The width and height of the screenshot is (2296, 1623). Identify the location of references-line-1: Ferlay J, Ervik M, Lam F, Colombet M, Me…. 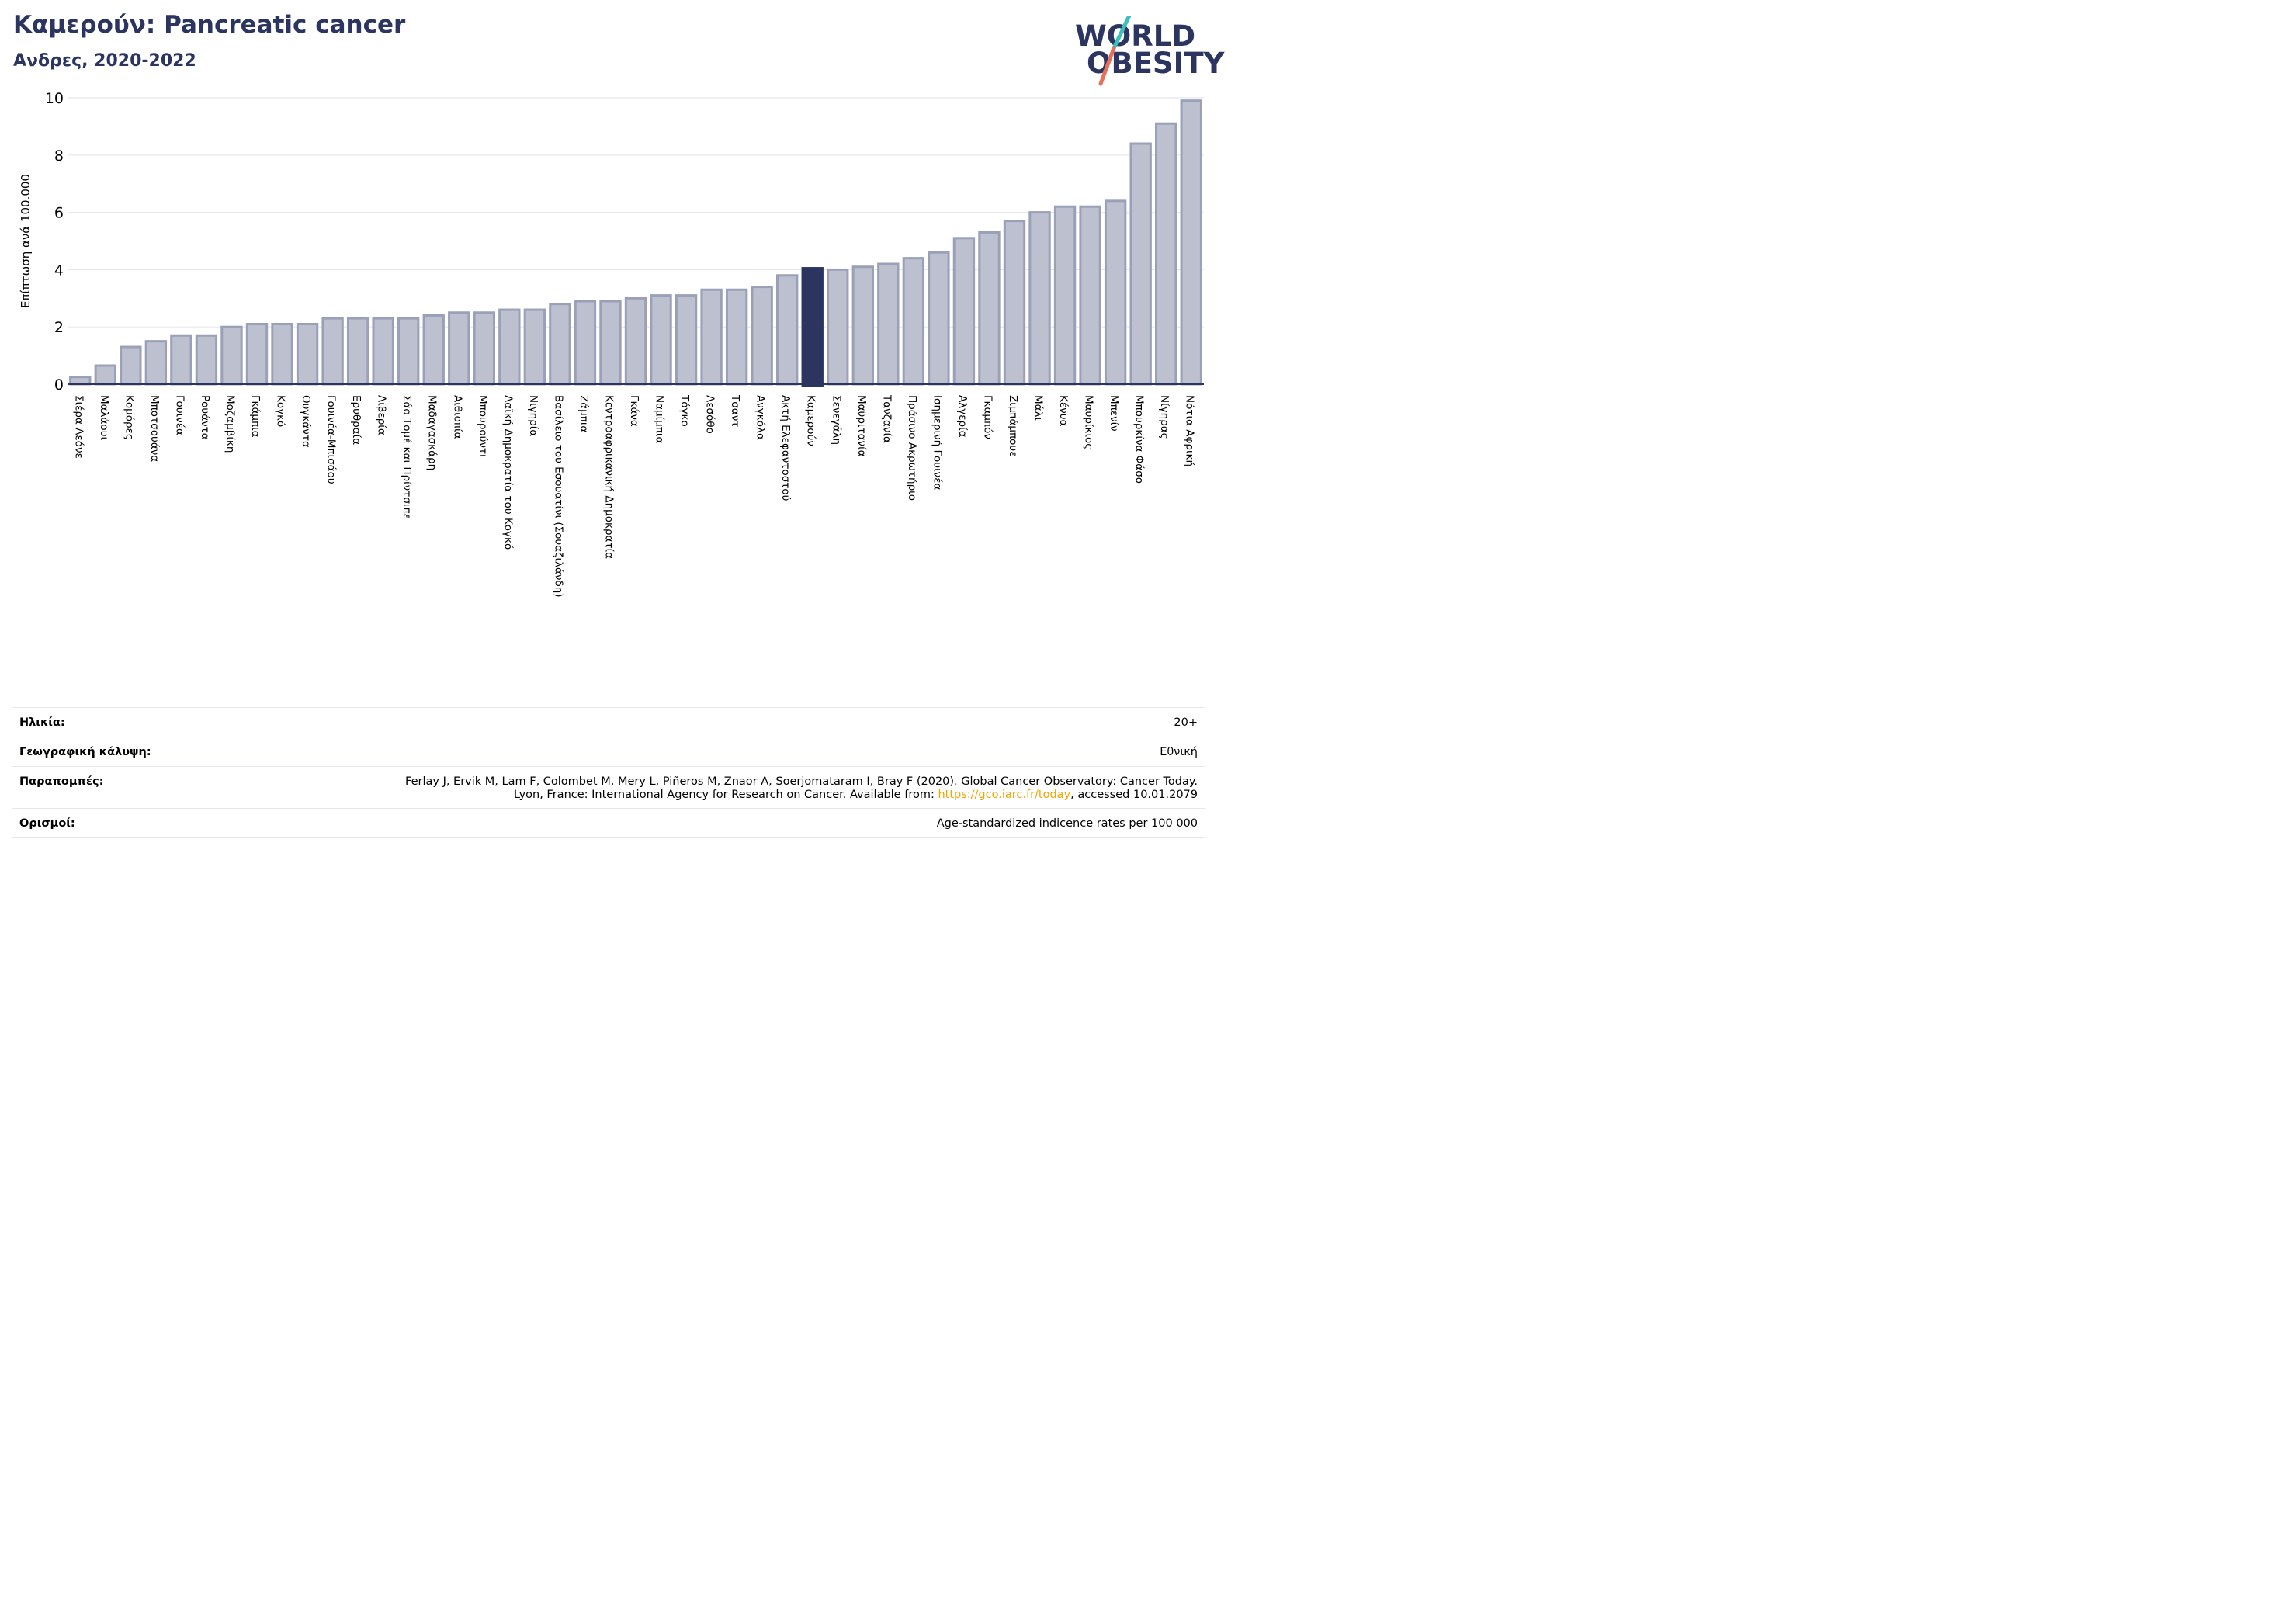
(802, 781).